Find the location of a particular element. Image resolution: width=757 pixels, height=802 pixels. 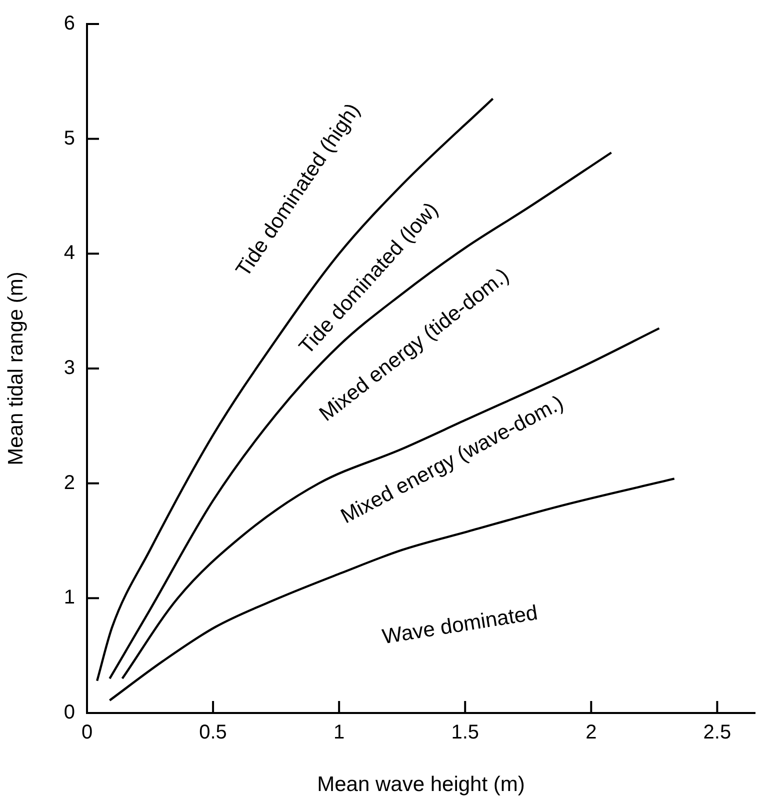

y-tick-label: 0 is located at coordinates (69, 713).